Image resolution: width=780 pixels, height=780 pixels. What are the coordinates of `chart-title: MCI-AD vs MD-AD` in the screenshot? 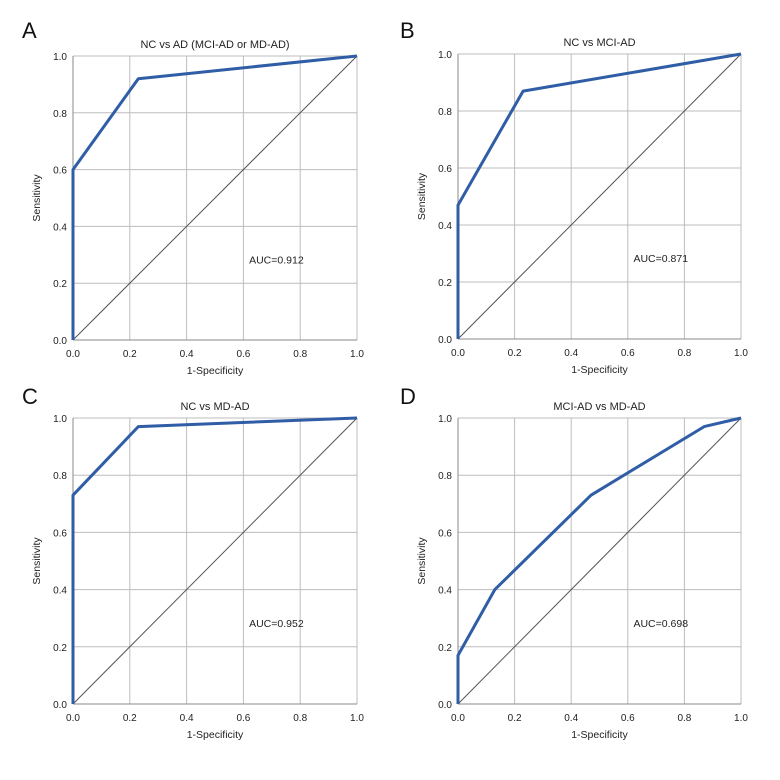 It's located at (599, 407).